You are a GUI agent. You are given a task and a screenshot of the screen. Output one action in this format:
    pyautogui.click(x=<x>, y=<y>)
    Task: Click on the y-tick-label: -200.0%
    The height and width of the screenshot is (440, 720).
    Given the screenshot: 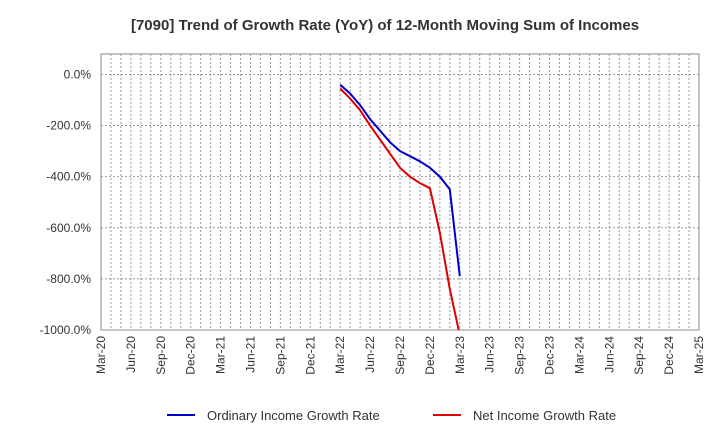 What is the action you would take?
    pyautogui.click(x=68, y=126)
    